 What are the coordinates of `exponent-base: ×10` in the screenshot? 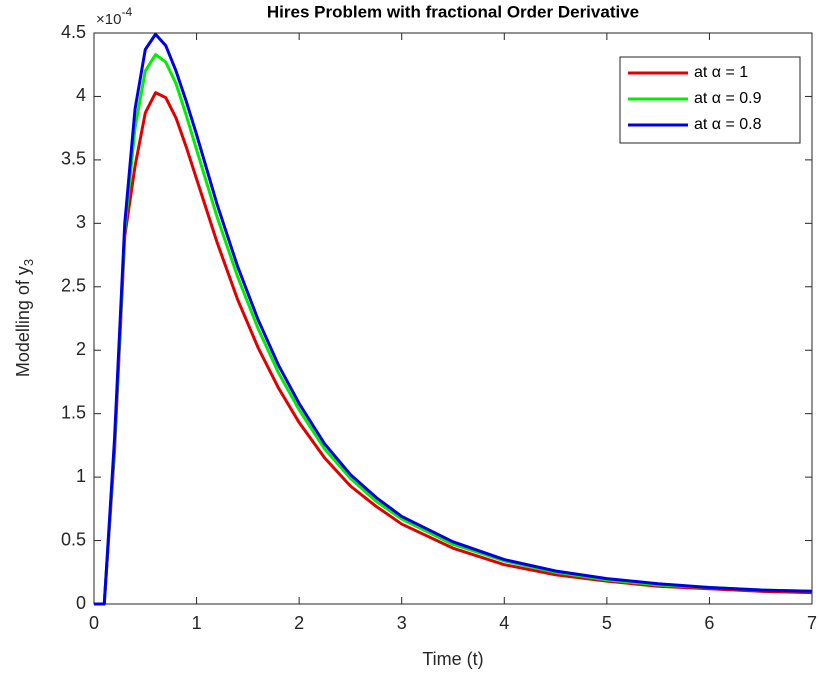 It's located at (108, 19).